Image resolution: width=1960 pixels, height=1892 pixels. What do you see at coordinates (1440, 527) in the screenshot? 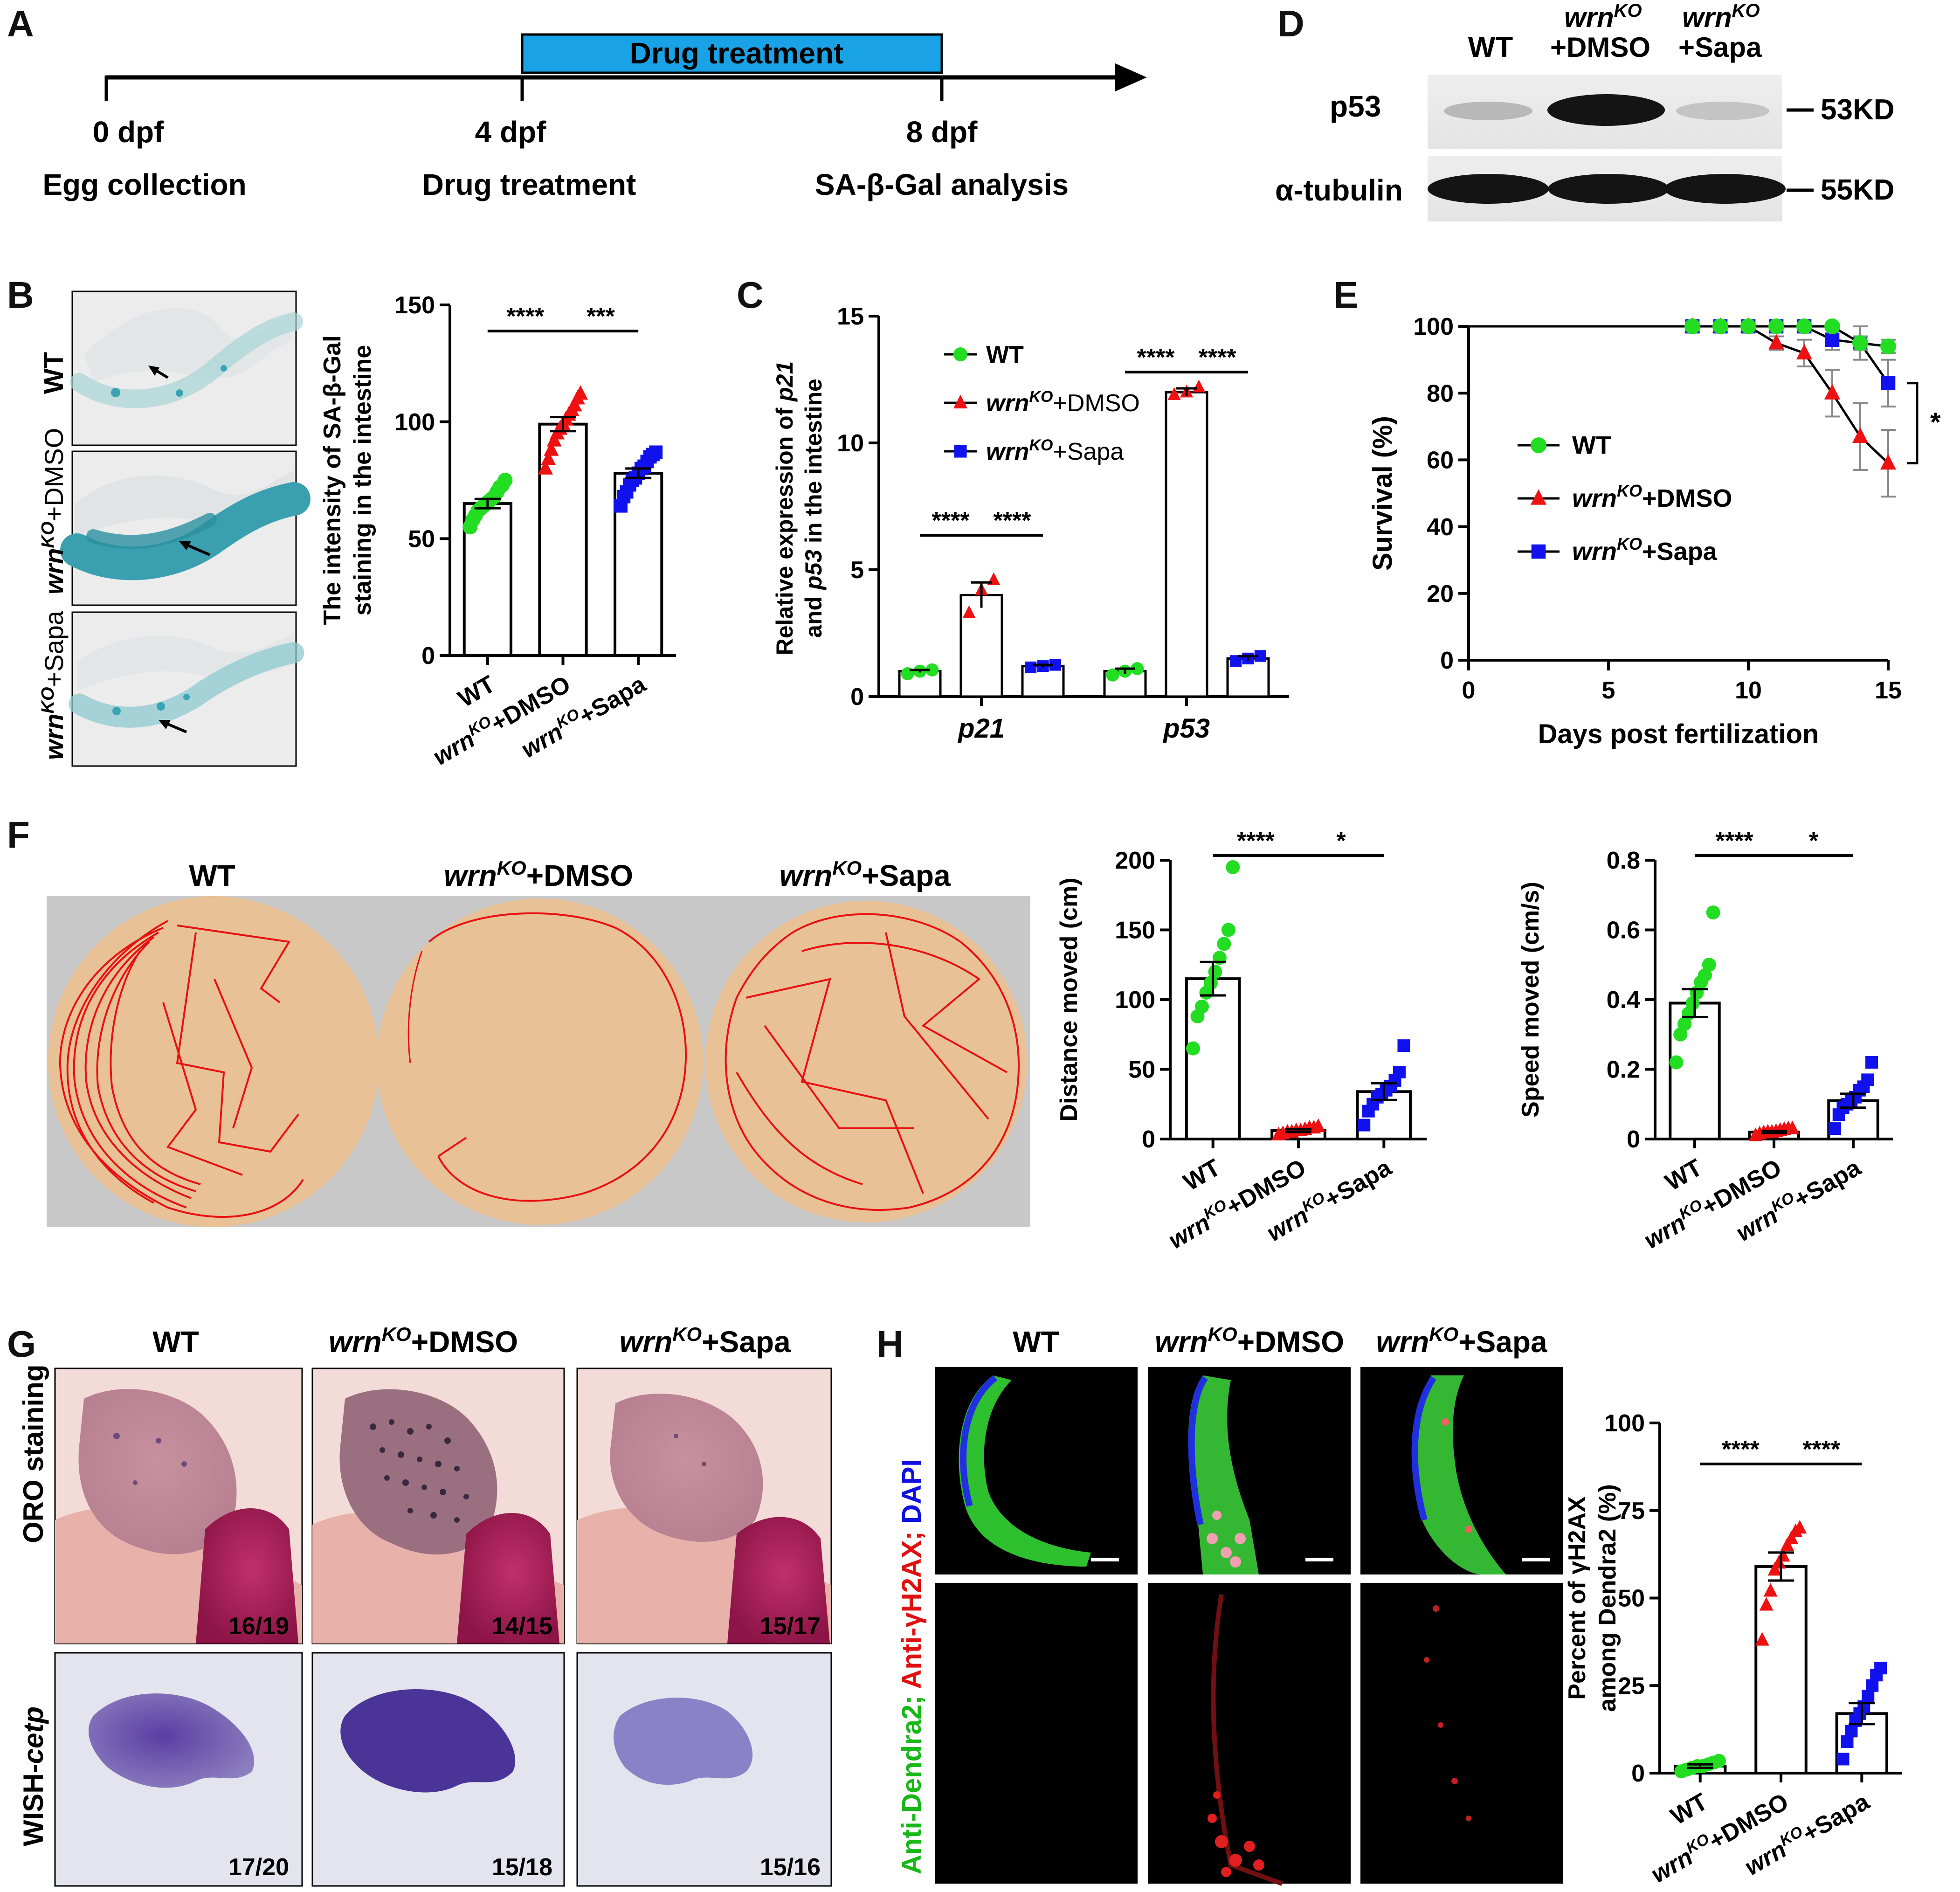
I see `y-tick-label: 40` at bounding box center [1440, 527].